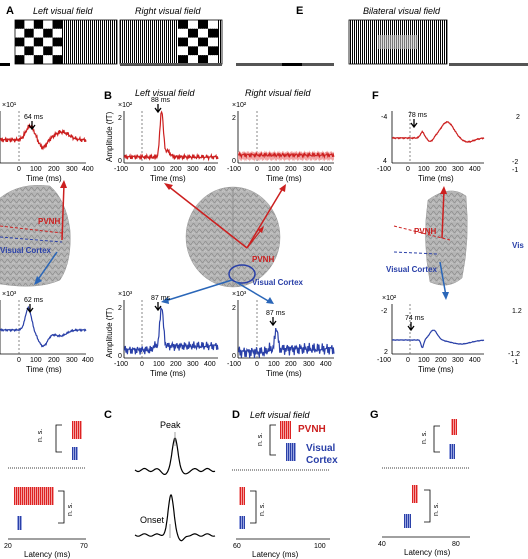 Image resolution: width=528 pixels, height=559 pixels. What do you see at coordinates (312, 429) in the screenshot?
I see `legend-pvnh: PVNH` at bounding box center [312, 429].